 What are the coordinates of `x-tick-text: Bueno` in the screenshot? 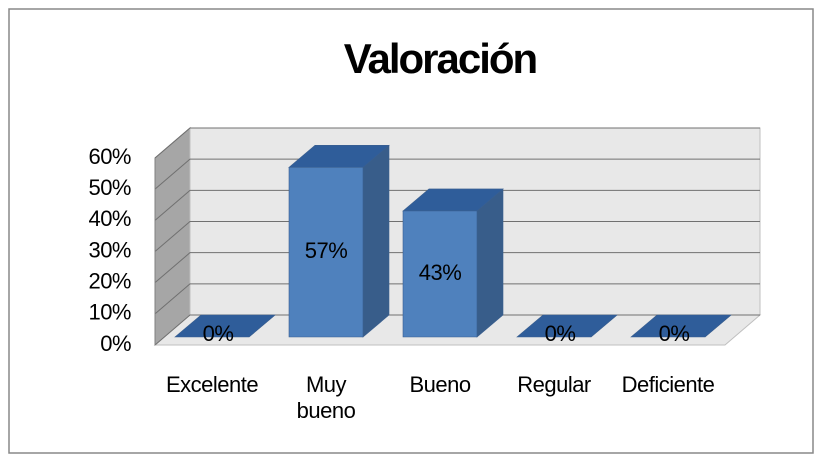 It's located at (440, 384).